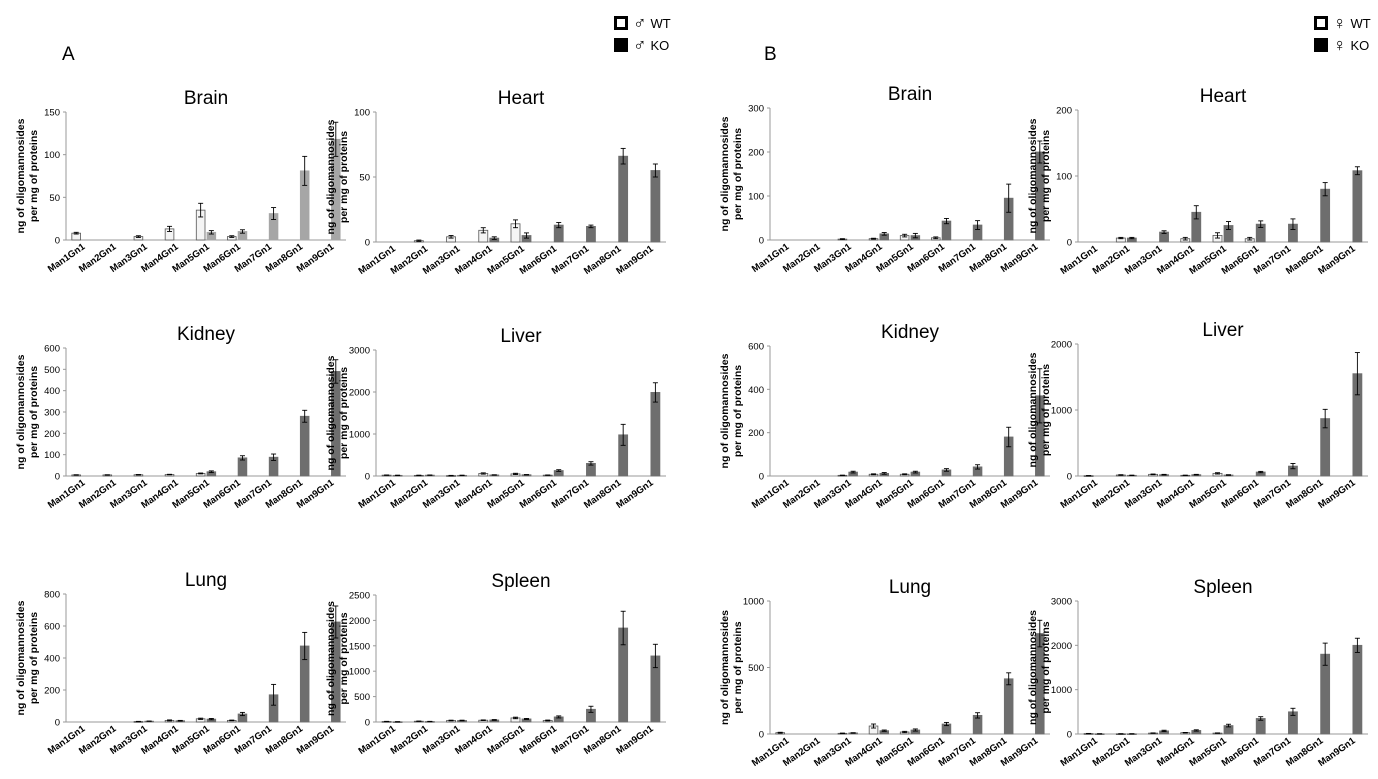 This screenshot has height=779, width=1378. Describe the element at coordinates (52, 113) in the screenshot. I see `y-tick-label: 150` at that location.